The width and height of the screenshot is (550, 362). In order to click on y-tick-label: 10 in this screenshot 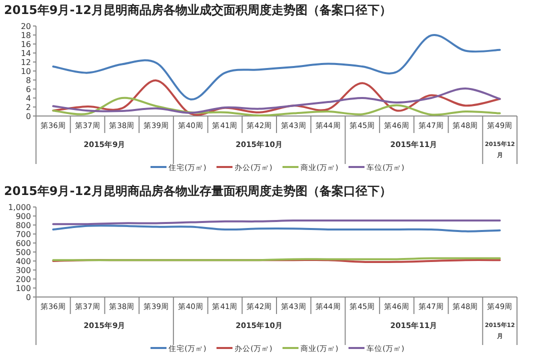, I will do `click(25, 71)`.